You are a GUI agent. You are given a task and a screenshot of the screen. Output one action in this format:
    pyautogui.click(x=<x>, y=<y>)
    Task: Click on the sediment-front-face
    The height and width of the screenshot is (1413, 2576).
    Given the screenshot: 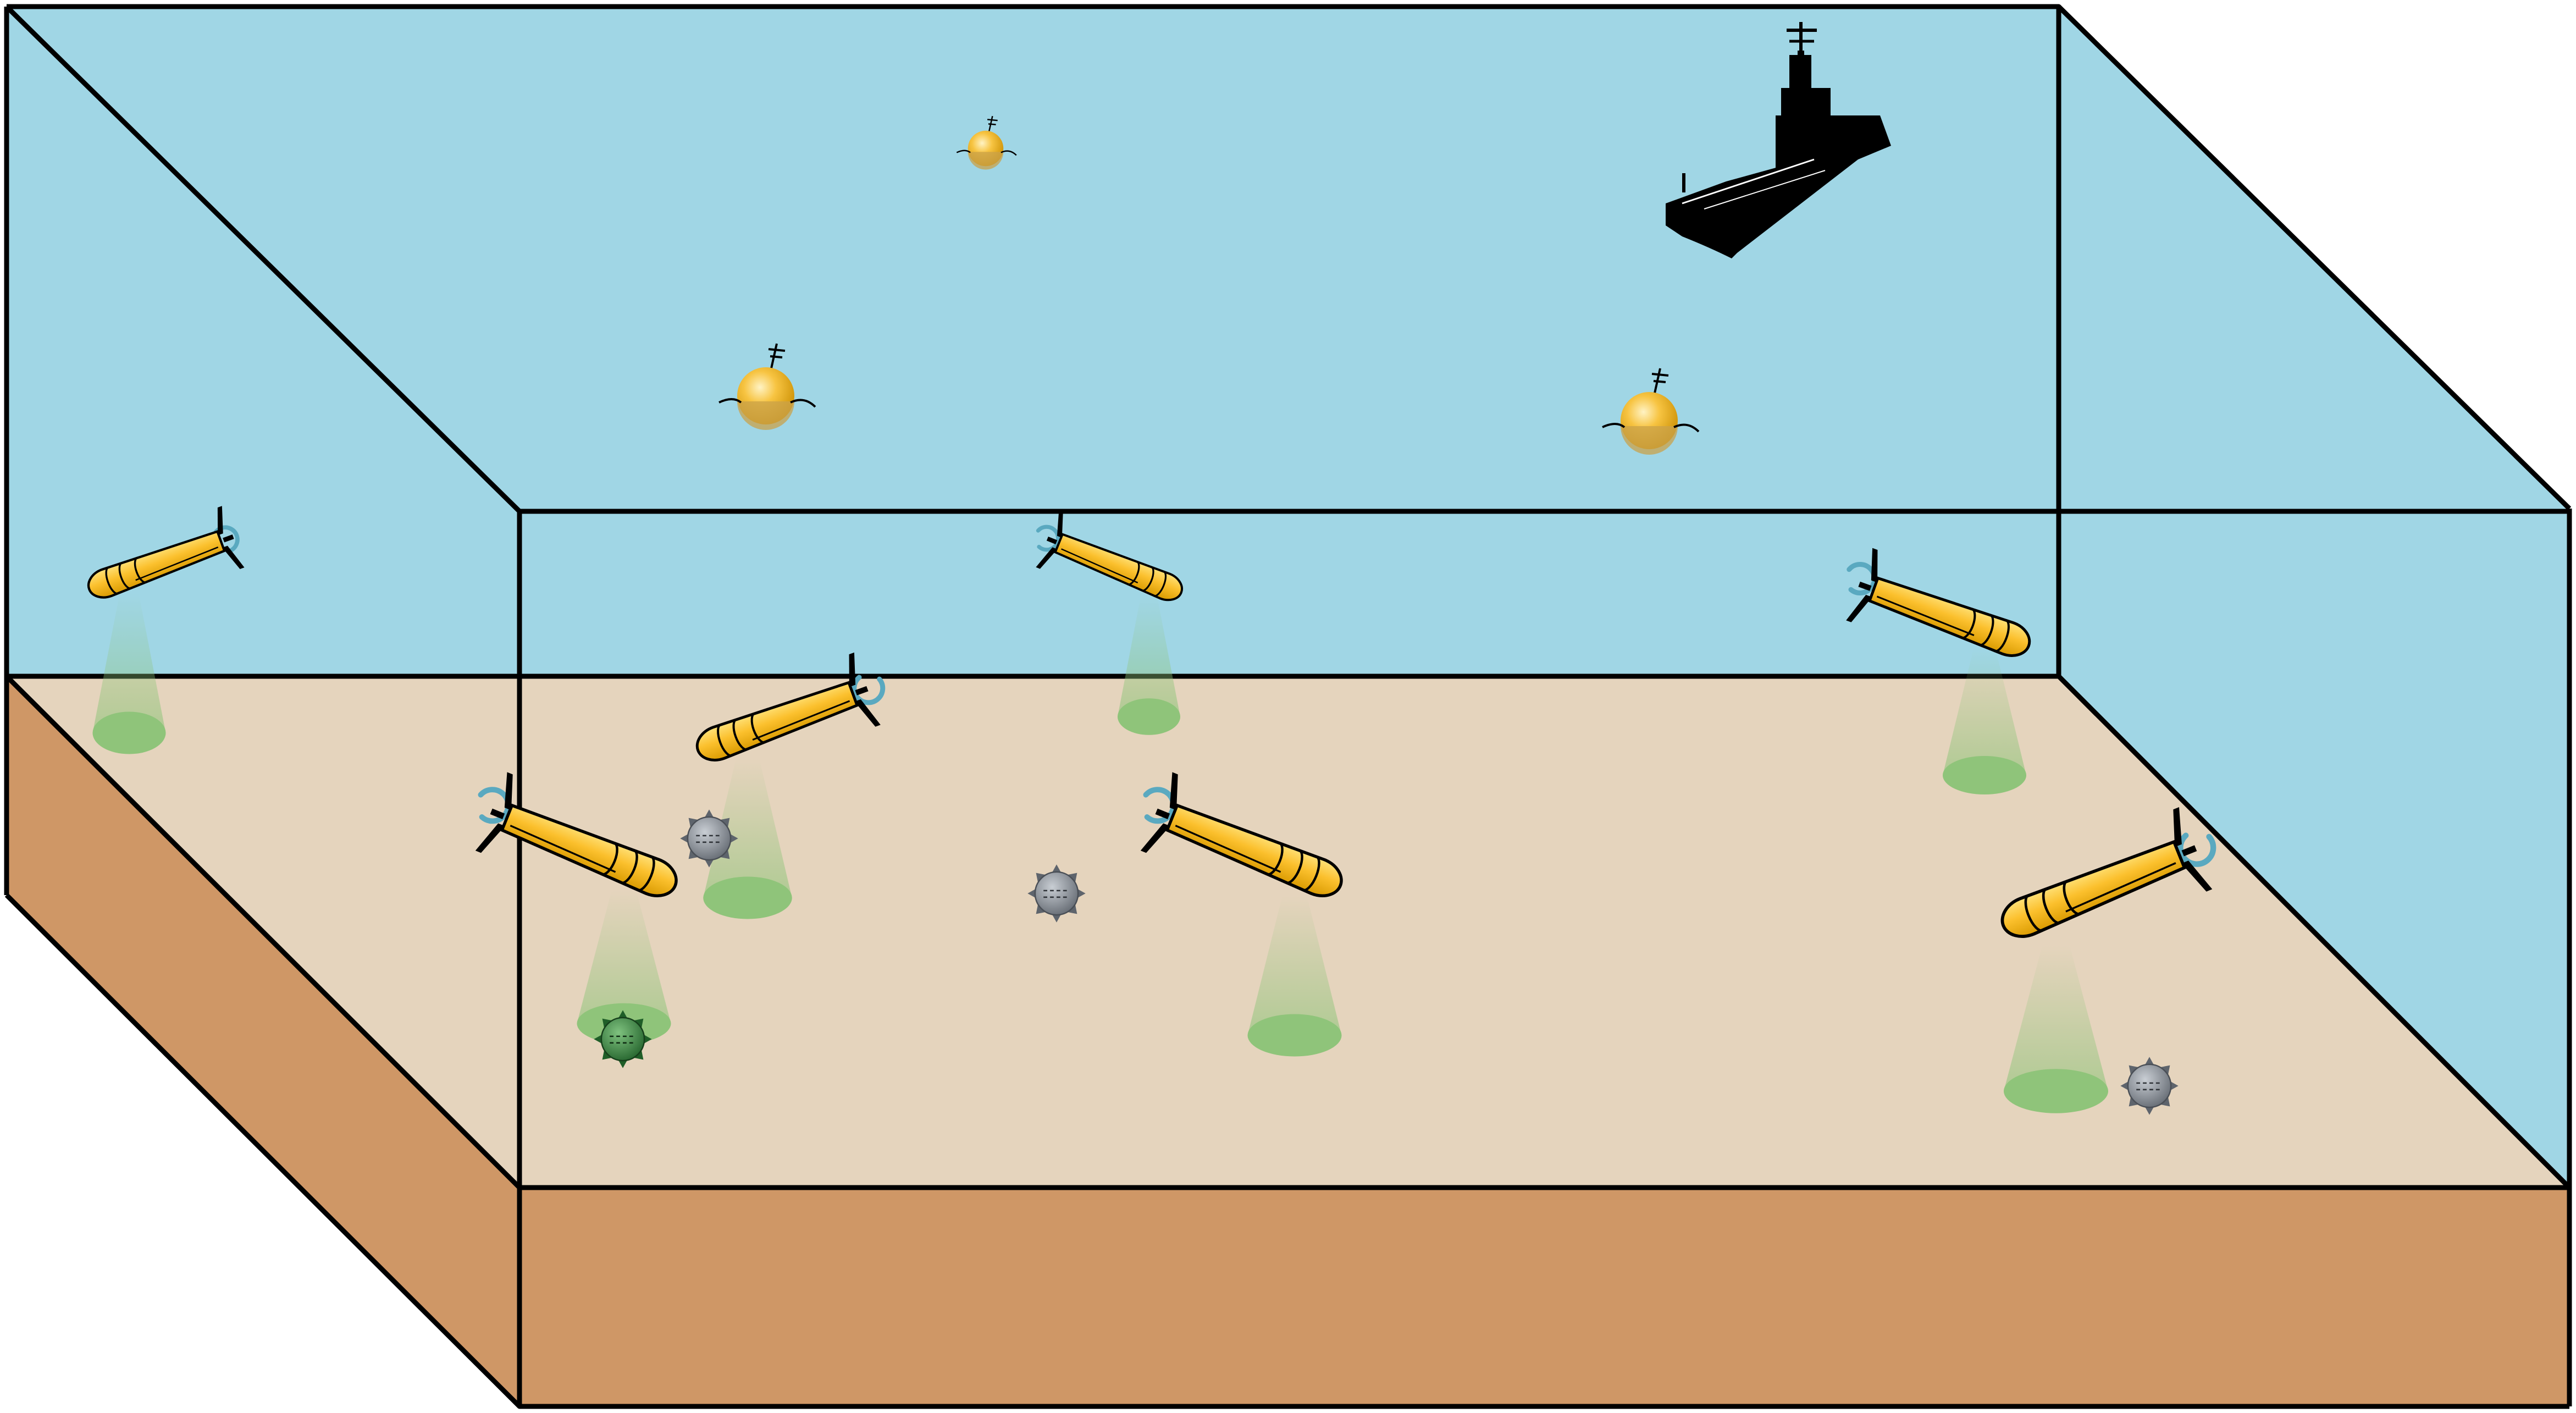 What is the action you would take?
    pyautogui.click(x=1544, y=1297)
    